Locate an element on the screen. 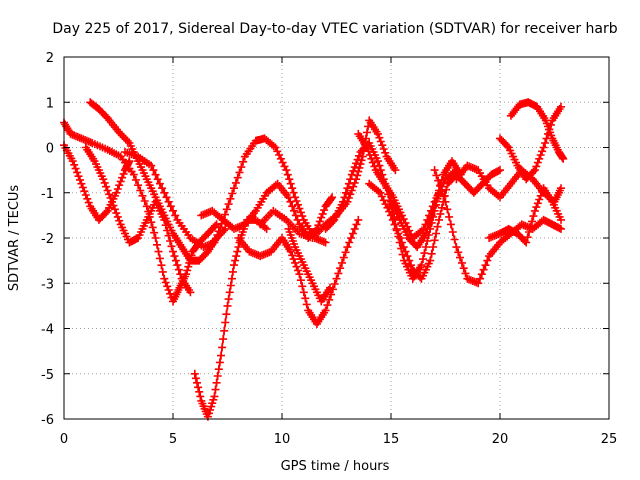 The height and width of the screenshot is (480, 640). series-sat-h is located at coordinates (298, 271).